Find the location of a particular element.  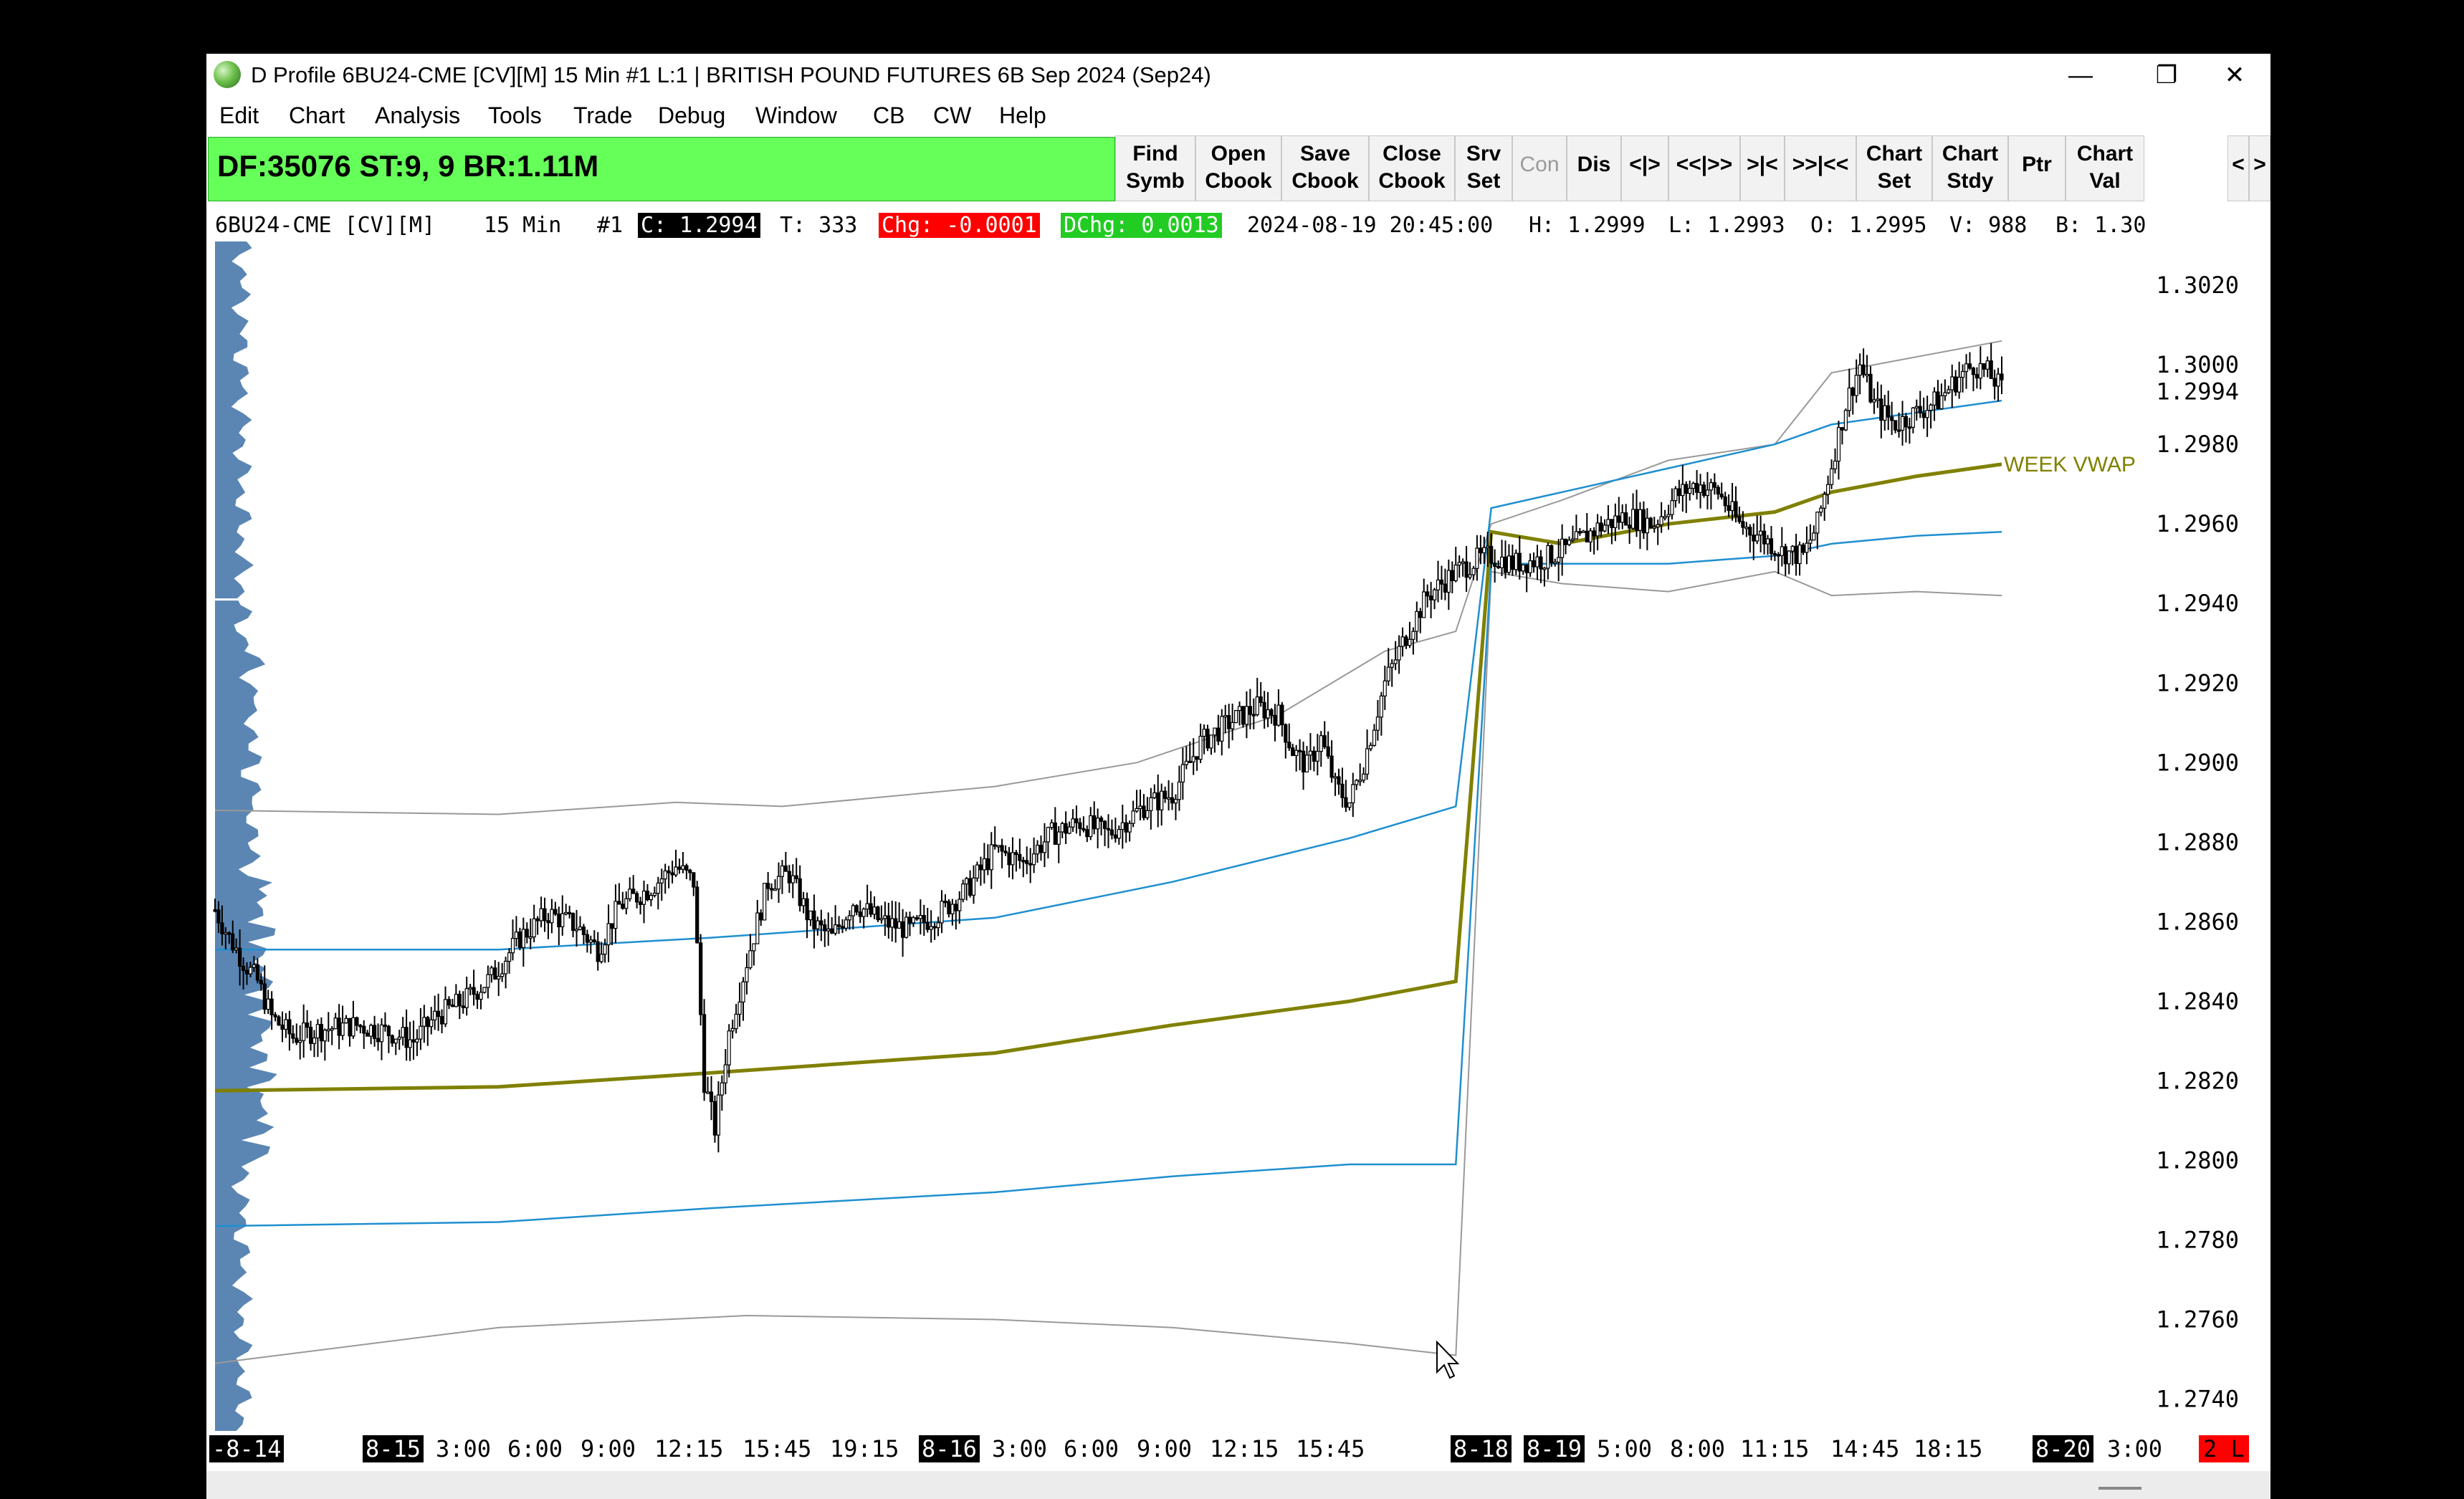

menu-cw: CW is located at coordinates (953, 115).